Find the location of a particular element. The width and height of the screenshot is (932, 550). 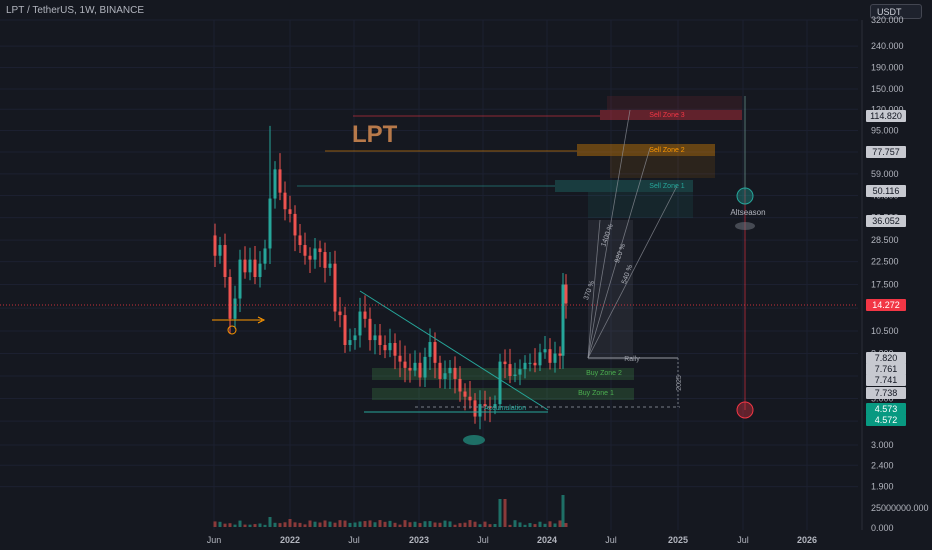

y-tick-label: 320.000 is located at coordinates (887, 20).